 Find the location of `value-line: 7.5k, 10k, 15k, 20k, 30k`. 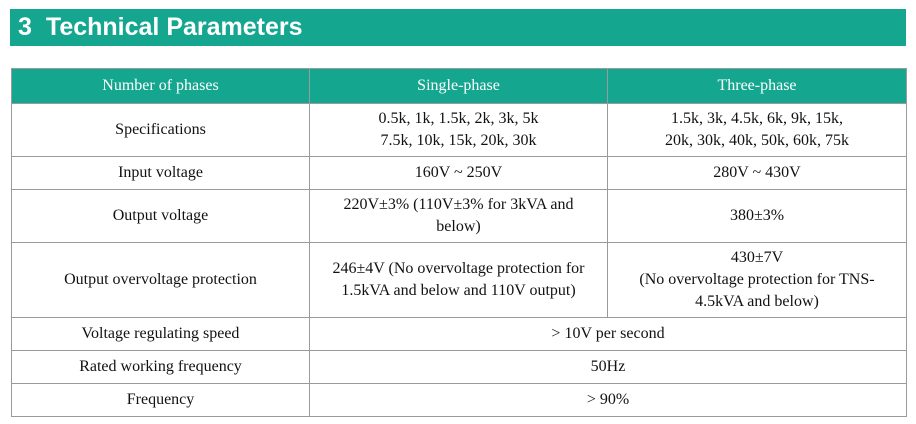

value-line: 7.5k, 10k, 15k, 20k, 30k is located at coordinates (458, 140).